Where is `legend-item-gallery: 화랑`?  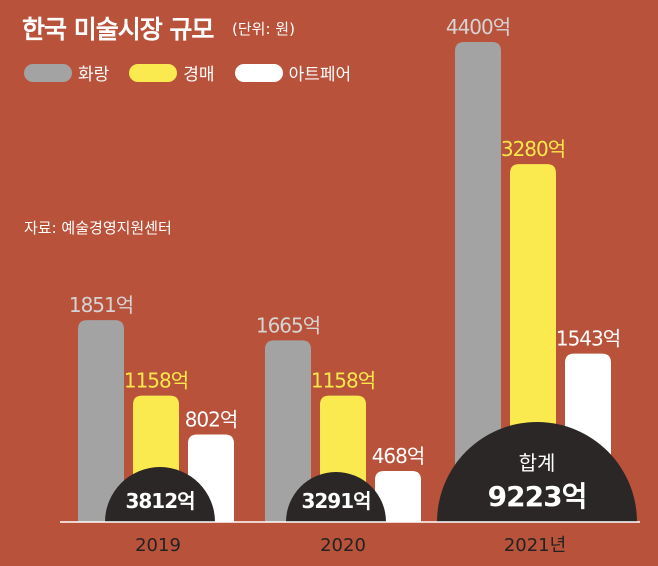
legend-item-gallery: 화랑 is located at coordinates (66, 72).